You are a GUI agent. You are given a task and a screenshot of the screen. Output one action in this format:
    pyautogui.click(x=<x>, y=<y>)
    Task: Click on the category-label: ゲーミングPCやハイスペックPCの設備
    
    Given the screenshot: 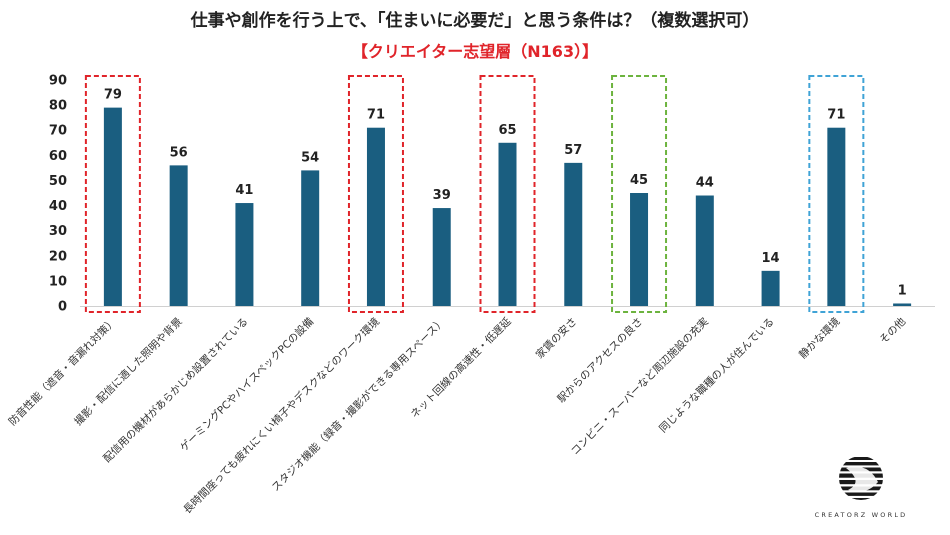 What is the action you would take?
    pyautogui.click(x=246, y=384)
    